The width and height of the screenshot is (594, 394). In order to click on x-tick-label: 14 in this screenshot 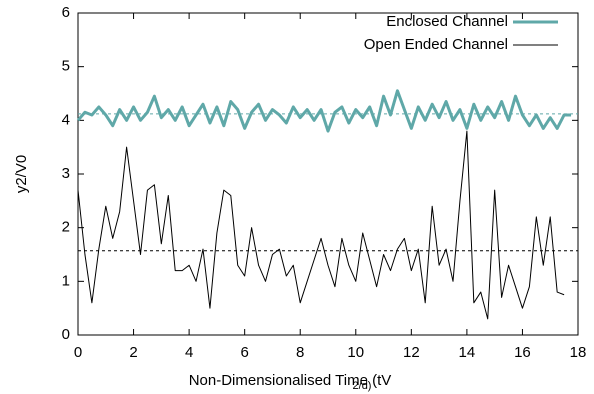, I will do `click(467, 352)`.